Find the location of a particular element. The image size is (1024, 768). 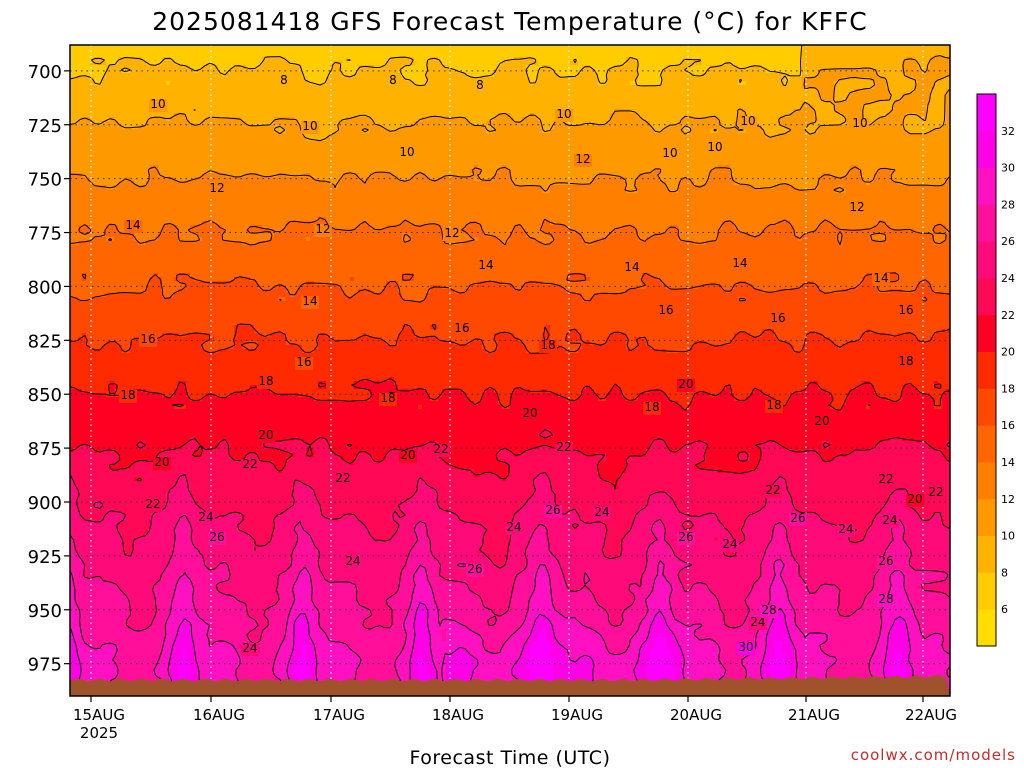

colorbar-swatch is located at coordinates (986, 260).